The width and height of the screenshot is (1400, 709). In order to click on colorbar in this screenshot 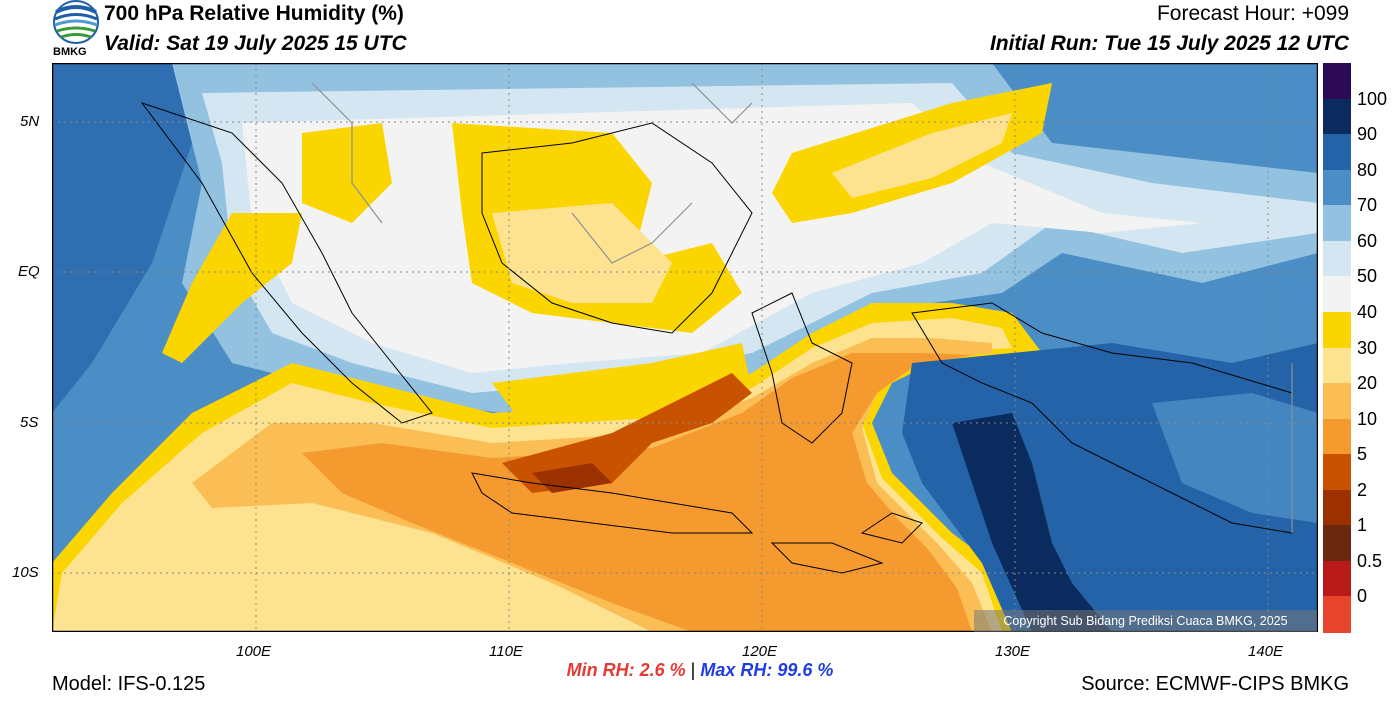, I will do `click(1337, 348)`.